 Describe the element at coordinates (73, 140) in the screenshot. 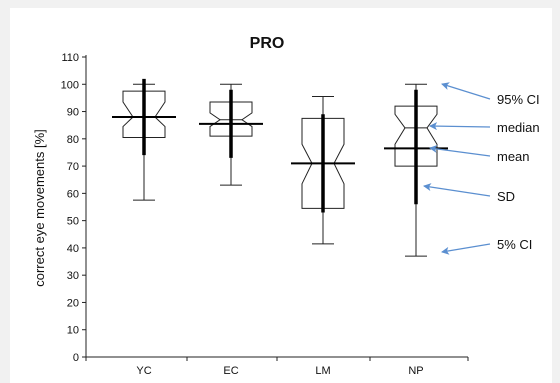

I see `y-tick-label: 80` at that location.